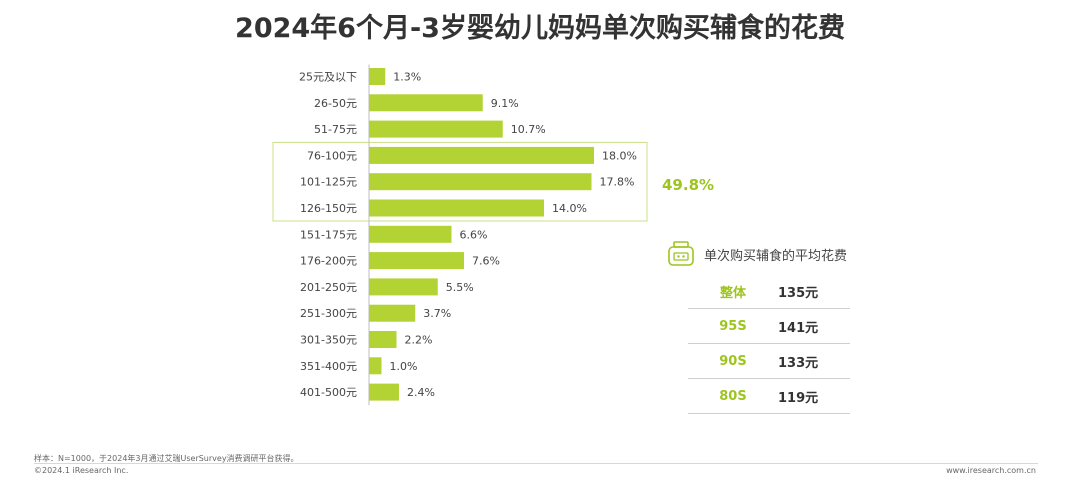 This screenshot has width=1080, height=481. Describe the element at coordinates (328, 234) in the screenshot. I see `category-label: 151-175元` at that location.